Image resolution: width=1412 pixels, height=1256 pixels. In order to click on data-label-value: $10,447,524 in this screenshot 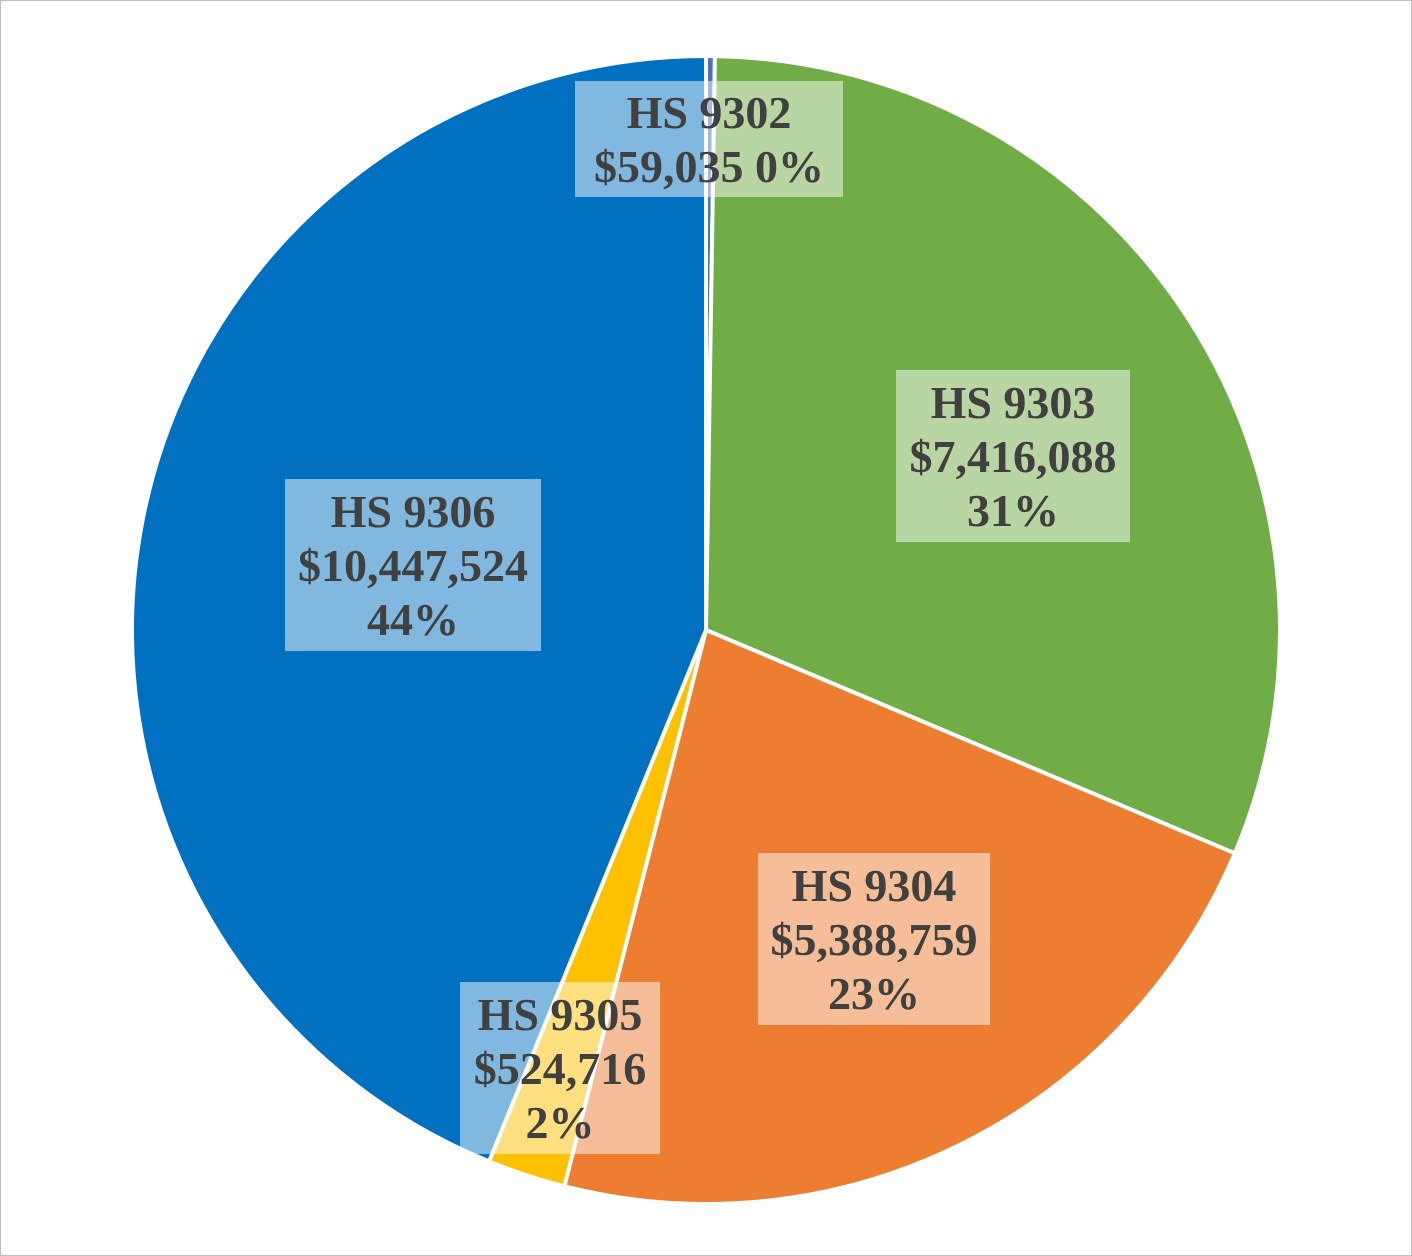, I will do `click(413, 565)`.